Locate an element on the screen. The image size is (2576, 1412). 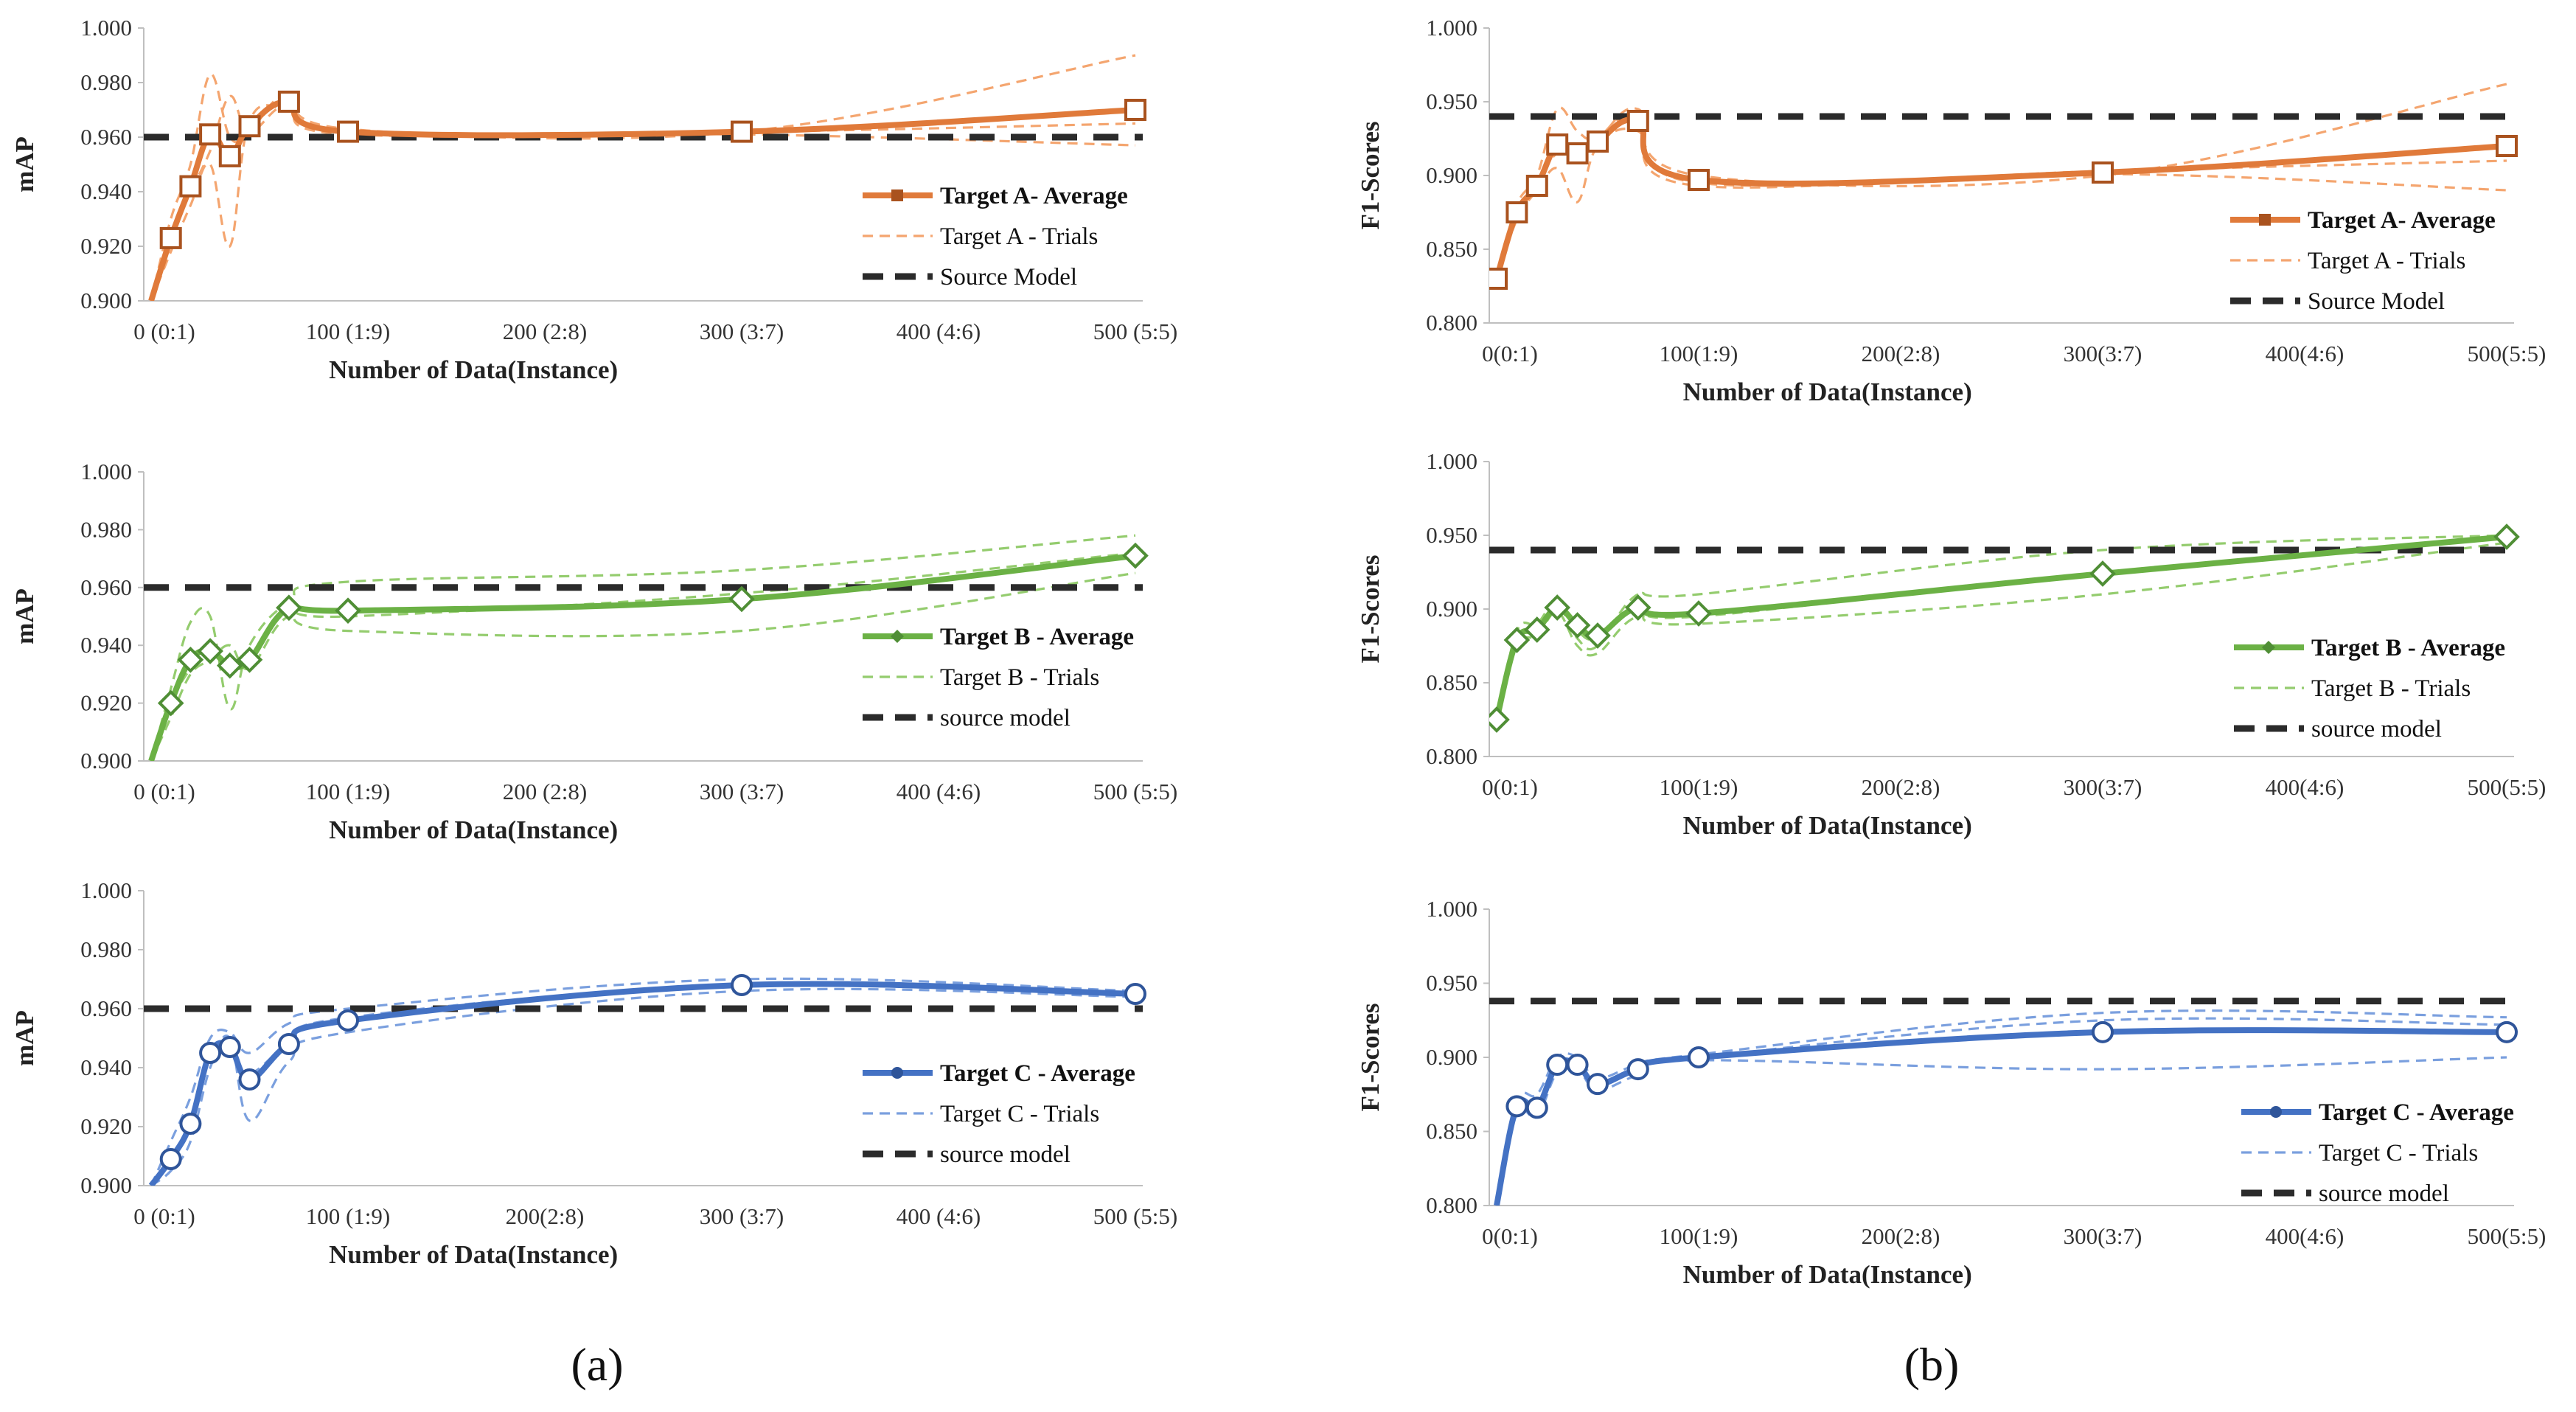
legend-entry-label: Target C - Average is located at coordinates (1037, 1073).